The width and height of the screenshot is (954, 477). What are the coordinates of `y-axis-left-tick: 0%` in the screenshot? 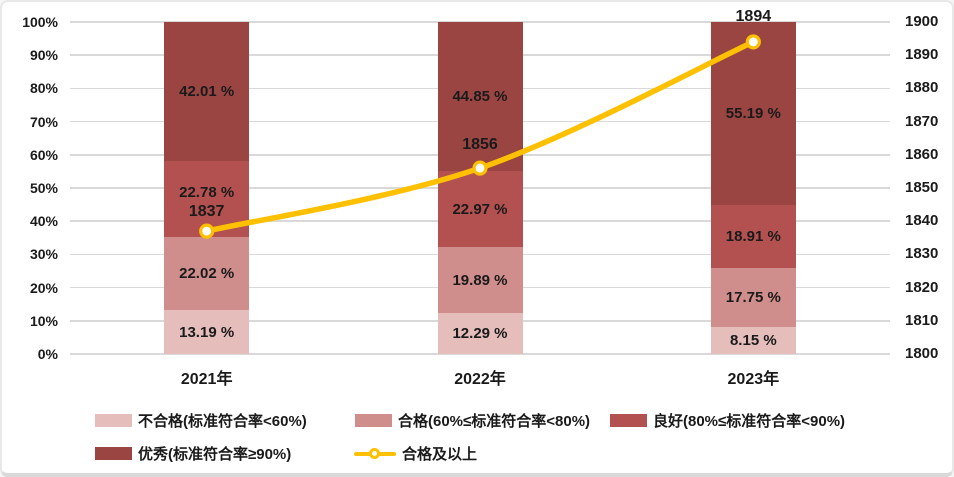 It's located at (47, 354).